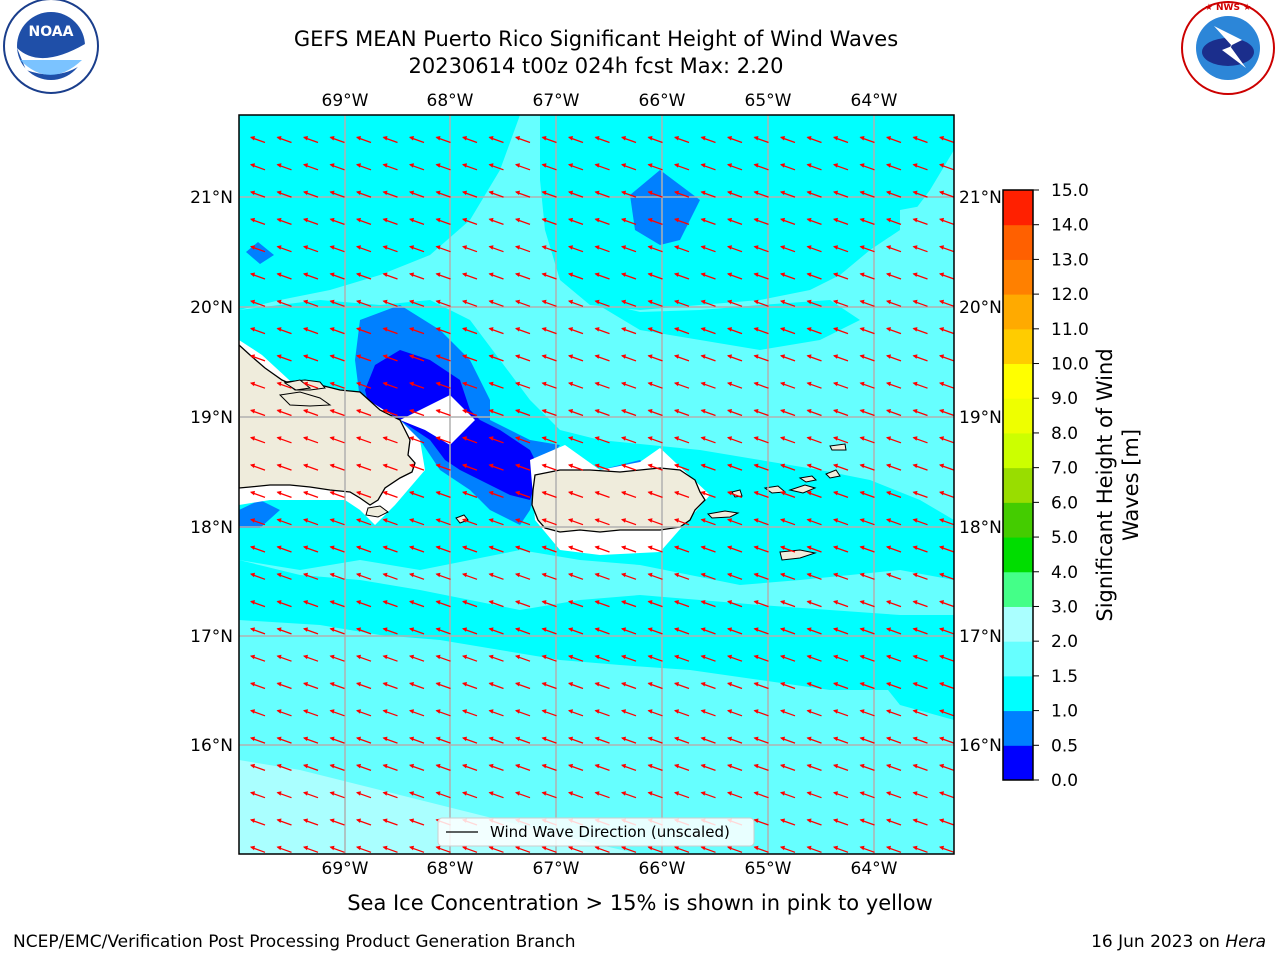 This screenshot has width=1280, height=960. I want to click on svg-text: 18°N, so click(211, 528).